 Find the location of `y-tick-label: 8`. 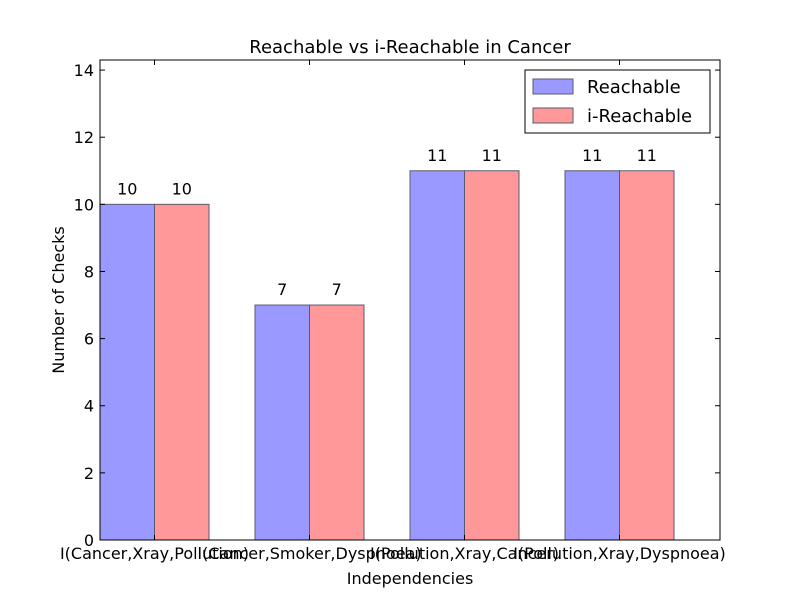

y-tick-label: 8 is located at coordinates (89, 271).